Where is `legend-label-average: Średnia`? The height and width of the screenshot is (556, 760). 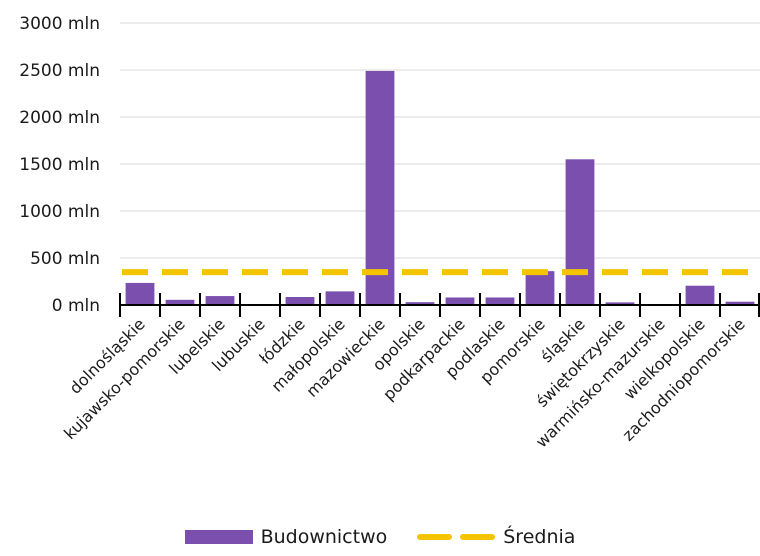 legend-label-average: Średnia is located at coordinates (539, 537).